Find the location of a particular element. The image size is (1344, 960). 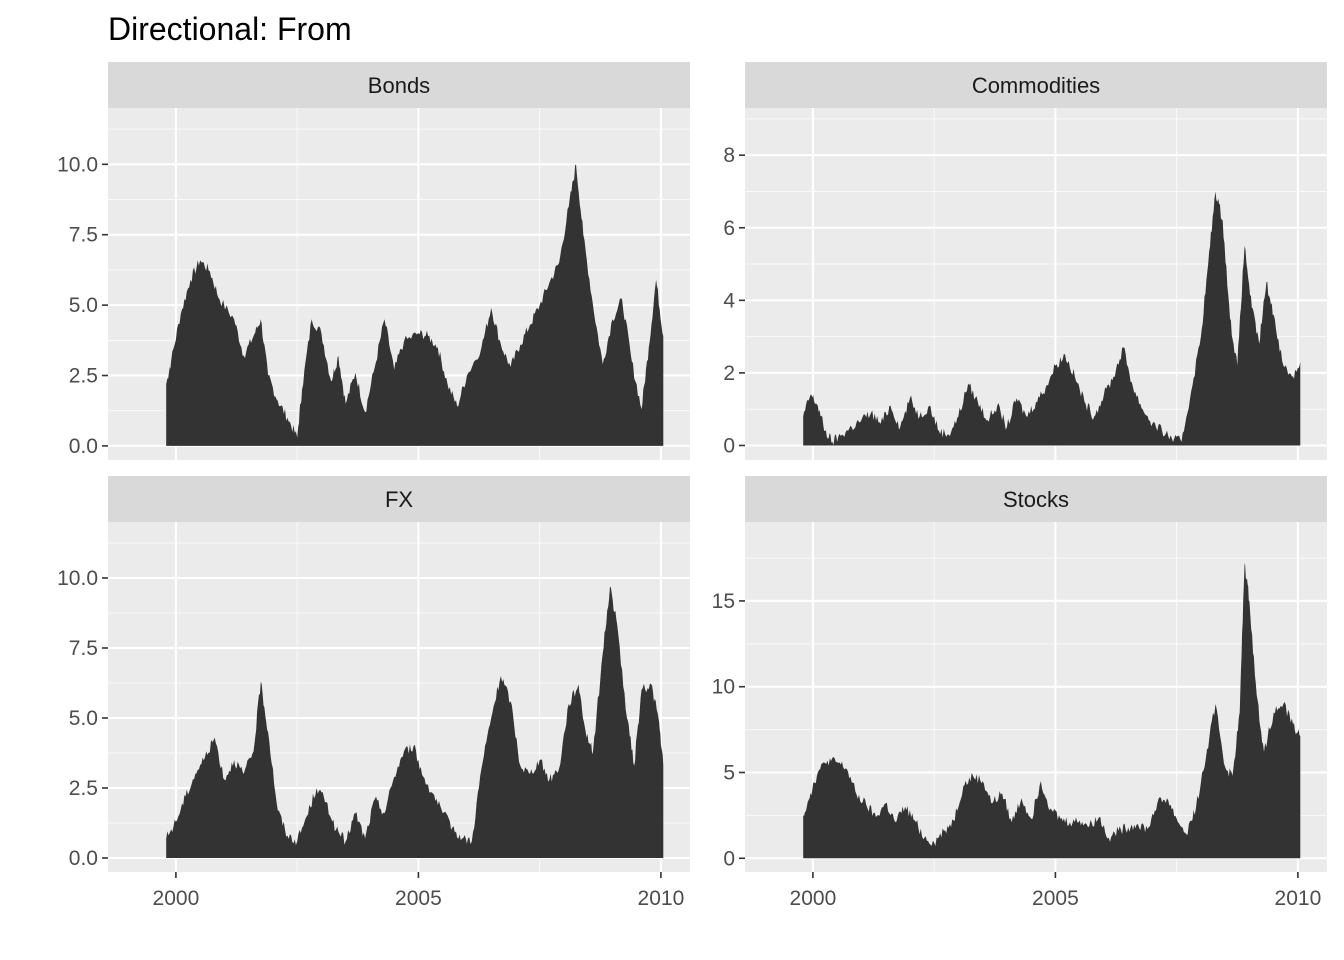

area-series-commodities is located at coordinates (1052, 318).